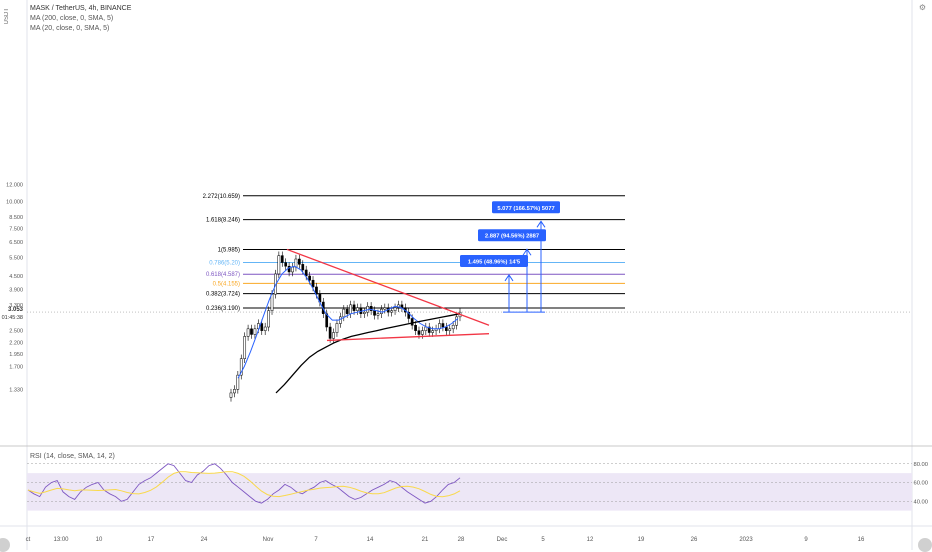 Image resolution: width=932 pixels, height=552 pixels. What do you see at coordinates (920, 502) in the screenshot?
I see `rsi-level-label: 40.00` at bounding box center [920, 502].